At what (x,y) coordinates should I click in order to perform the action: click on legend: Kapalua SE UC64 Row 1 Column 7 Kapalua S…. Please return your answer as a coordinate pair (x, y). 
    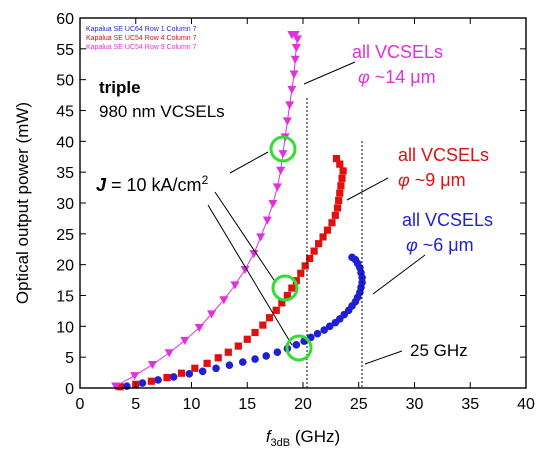
    Looking at the image, I should click on (141, 38).